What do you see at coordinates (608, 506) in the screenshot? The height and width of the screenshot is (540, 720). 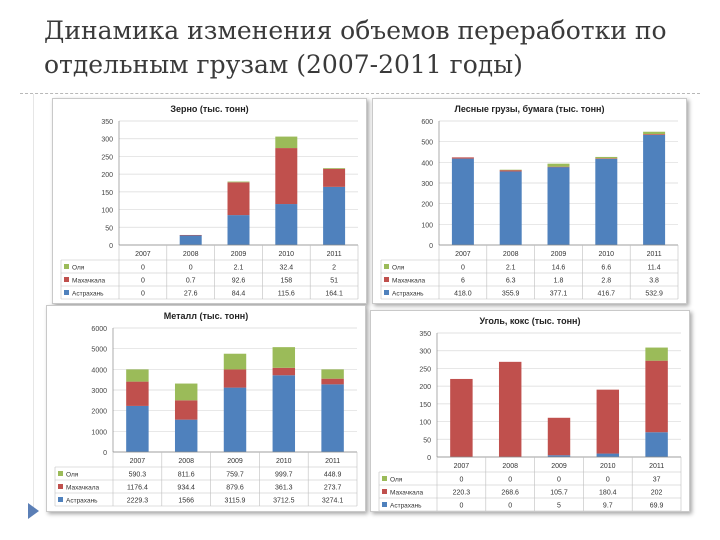 I see `data-label: 9.7` at bounding box center [608, 506].